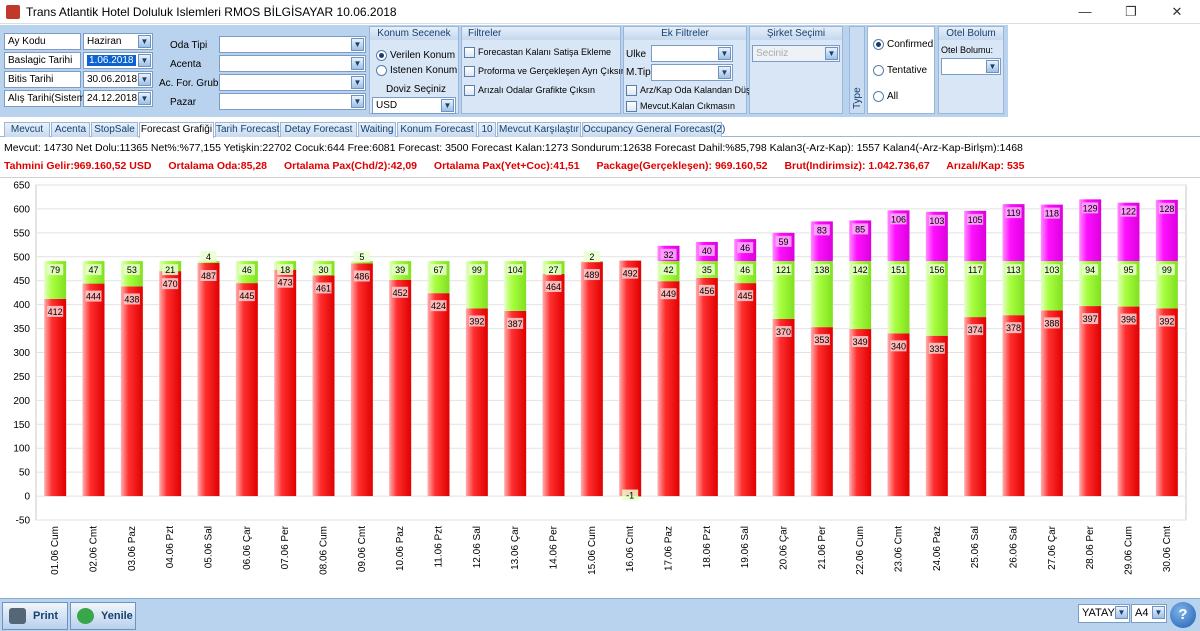 Image resolution: width=1200 pixels, height=631 pixels. What do you see at coordinates (1149, 613) in the screenshot?
I see `paper-select: A4 ▼` at bounding box center [1149, 613].